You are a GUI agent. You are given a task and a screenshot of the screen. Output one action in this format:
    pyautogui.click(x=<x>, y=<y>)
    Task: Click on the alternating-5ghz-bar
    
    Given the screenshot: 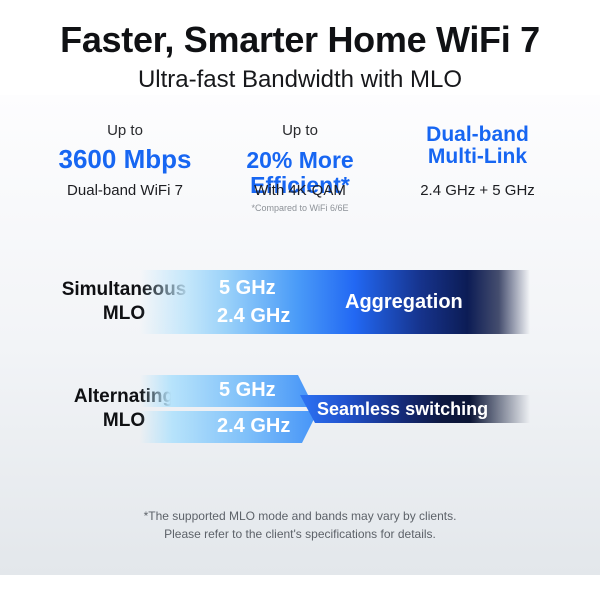 What is the action you would take?
    pyautogui.click(x=227, y=391)
    